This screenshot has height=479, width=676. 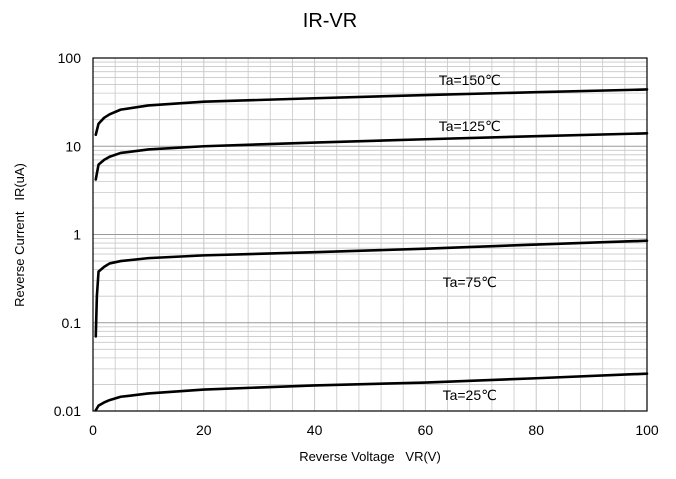 What do you see at coordinates (330, 21) in the screenshot?
I see `chart-title: IR-VR` at bounding box center [330, 21].